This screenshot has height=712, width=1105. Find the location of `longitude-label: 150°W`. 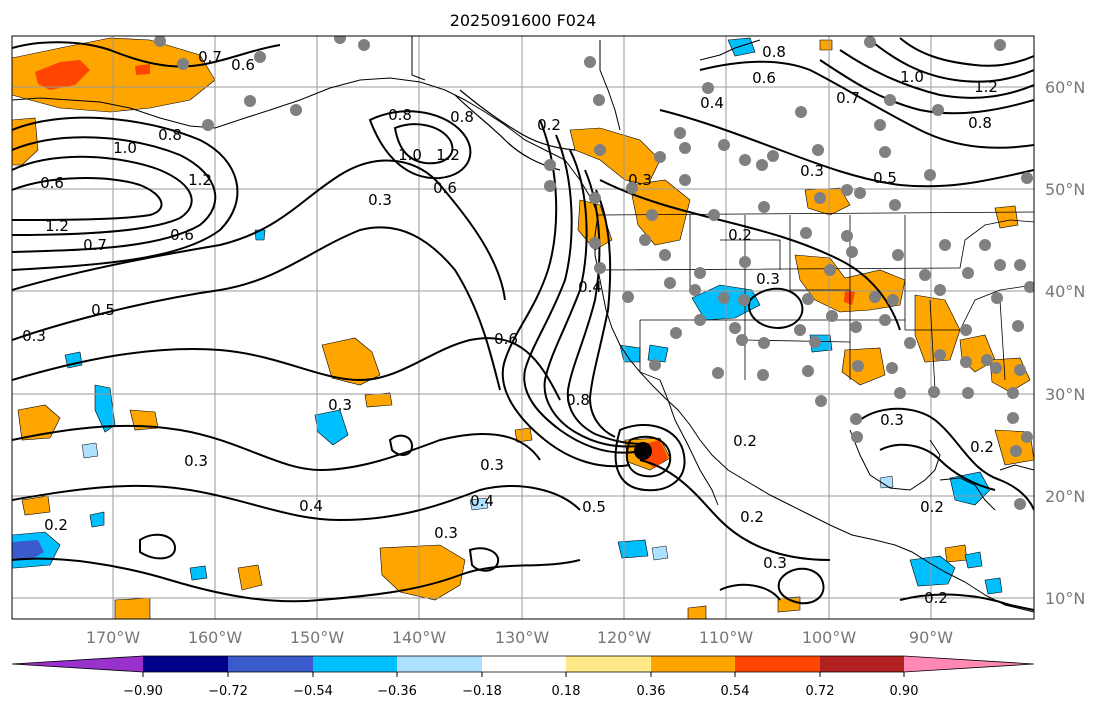

longitude-label: 150°W is located at coordinates (317, 637).